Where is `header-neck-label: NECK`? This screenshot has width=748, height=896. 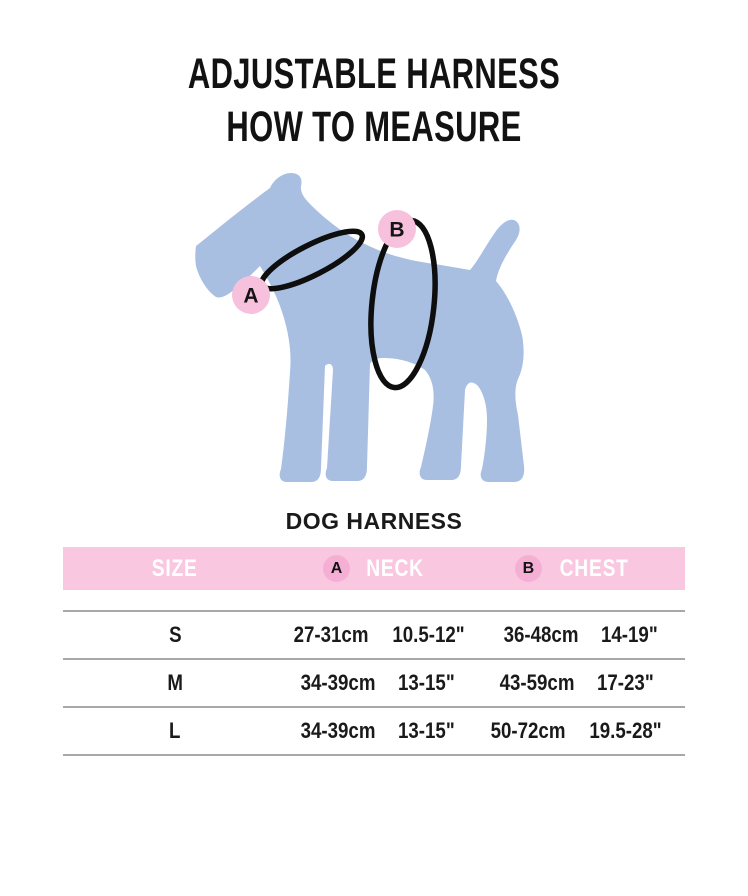 header-neck-label: NECK is located at coordinates (395, 568).